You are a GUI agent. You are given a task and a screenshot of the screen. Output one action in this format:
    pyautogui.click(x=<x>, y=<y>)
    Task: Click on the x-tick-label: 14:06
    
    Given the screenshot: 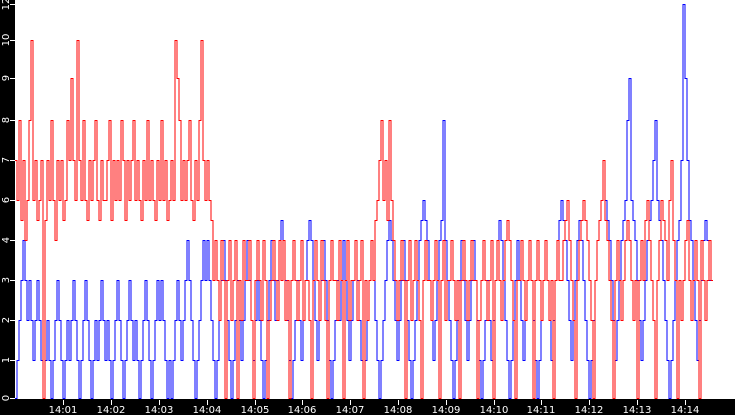 What is the action you would take?
    pyautogui.click(x=302, y=410)
    